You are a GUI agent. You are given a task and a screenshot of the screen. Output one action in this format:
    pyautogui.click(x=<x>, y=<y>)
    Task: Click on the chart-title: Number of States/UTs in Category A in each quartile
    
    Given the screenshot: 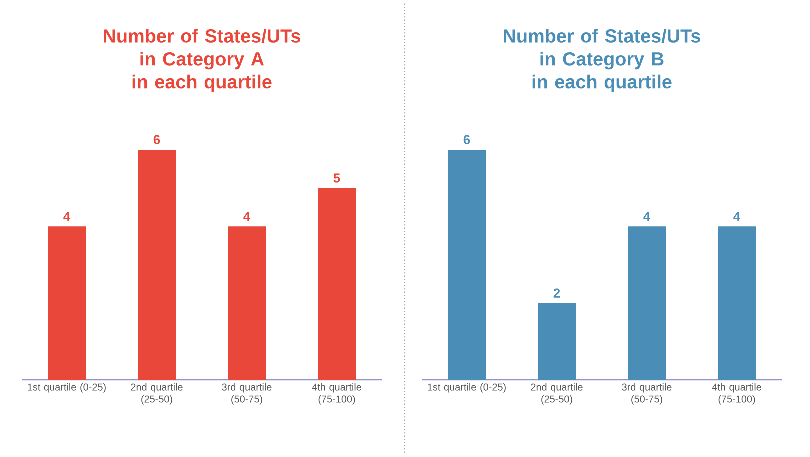 What is the action you would take?
    pyautogui.click(x=202, y=60)
    